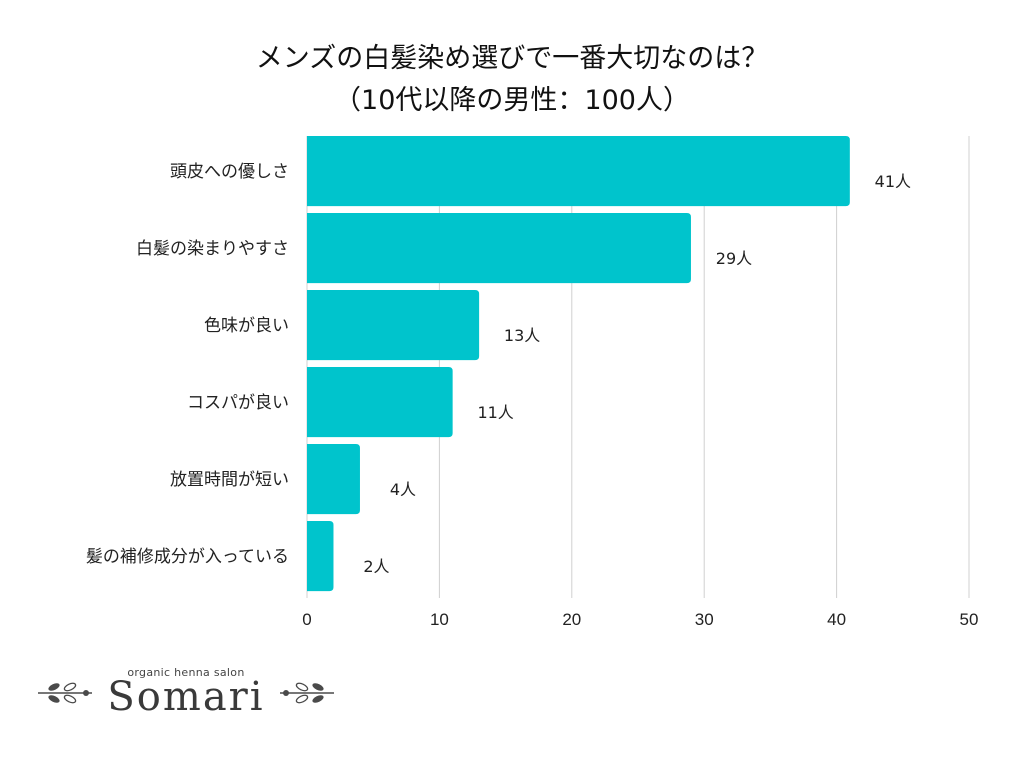 Image resolution: width=1024 pixels, height=768 pixels. I want to click on category-label-1: 白髪の染まりやすさ, so click(212, 249).